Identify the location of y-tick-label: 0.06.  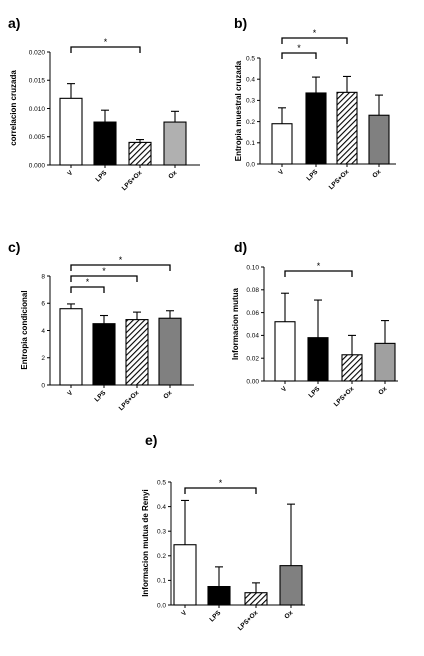
(252, 313).